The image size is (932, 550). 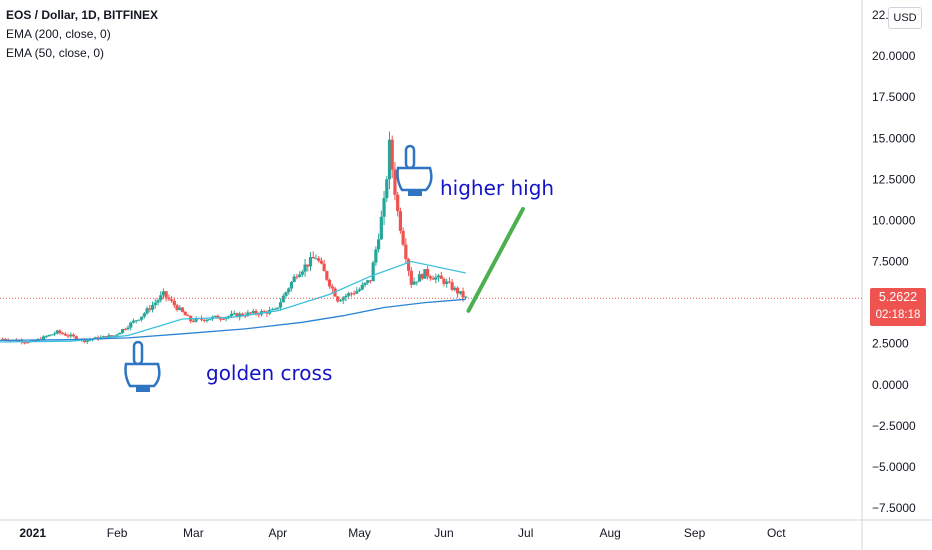 What do you see at coordinates (277, 533) in the screenshot?
I see `time-tick-label: Apr` at bounding box center [277, 533].